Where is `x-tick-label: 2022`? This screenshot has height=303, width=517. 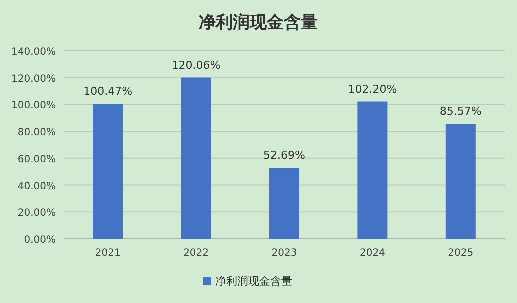
x-tick-label: 2022 is located at coordinates (197, 253).